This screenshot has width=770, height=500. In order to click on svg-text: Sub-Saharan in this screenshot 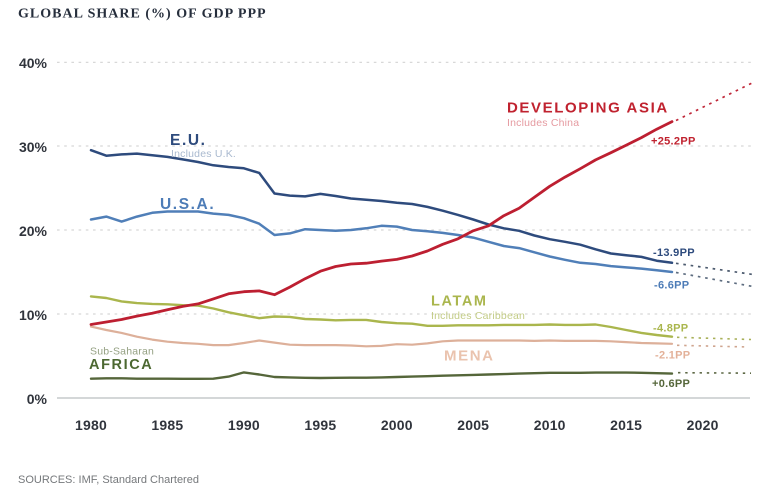, I will do `click(122, 352)`.